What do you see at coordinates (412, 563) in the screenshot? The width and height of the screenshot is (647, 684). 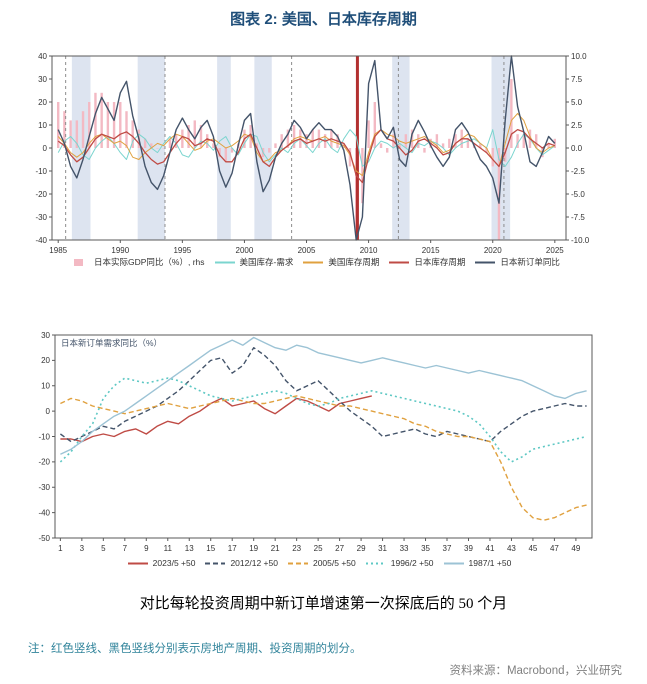 I see `legend-label: 1996/2 +50` at bounding box center [412, 563].